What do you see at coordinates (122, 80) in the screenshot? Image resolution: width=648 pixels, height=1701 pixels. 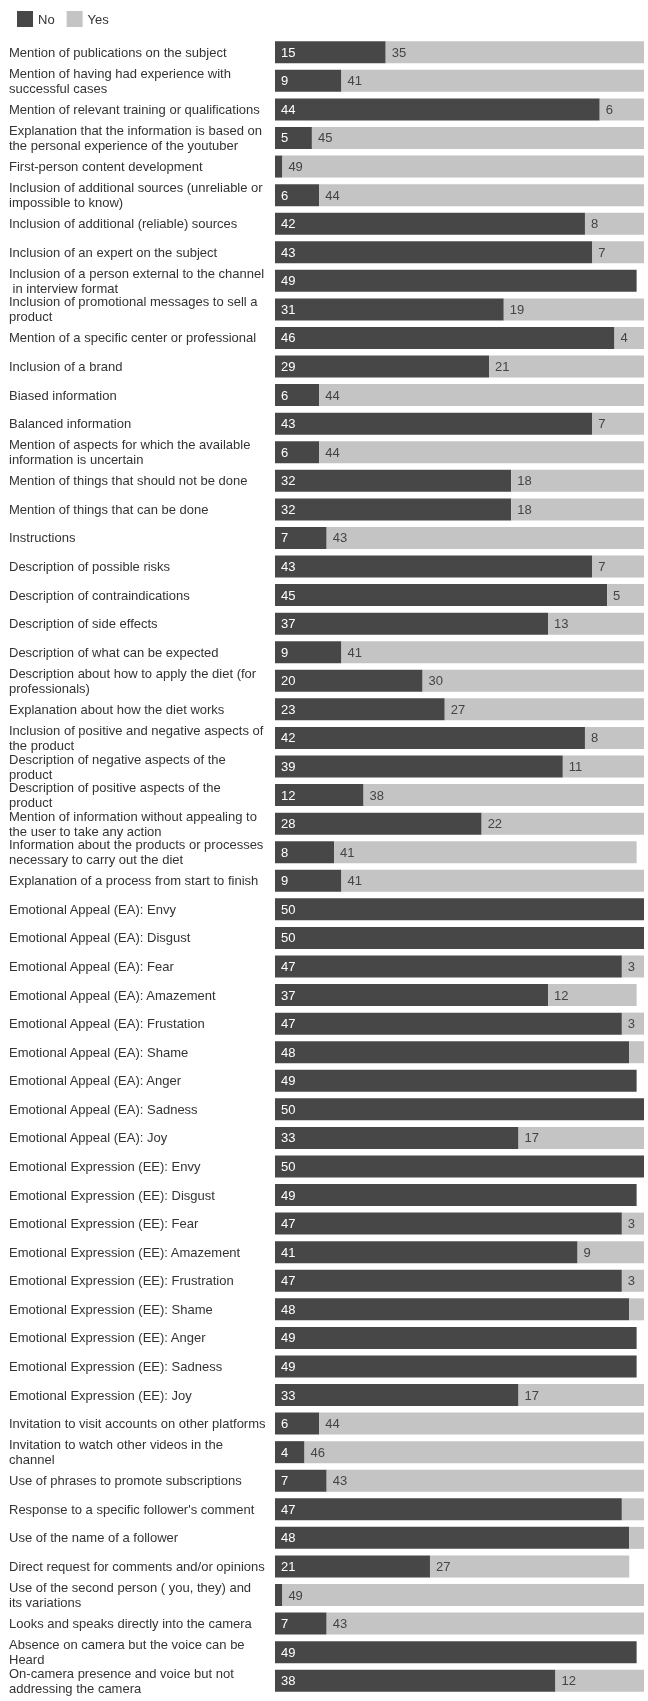 I see `y-tick-label: Mention of having had experience with successful cases` at bounding box center [122, 80].